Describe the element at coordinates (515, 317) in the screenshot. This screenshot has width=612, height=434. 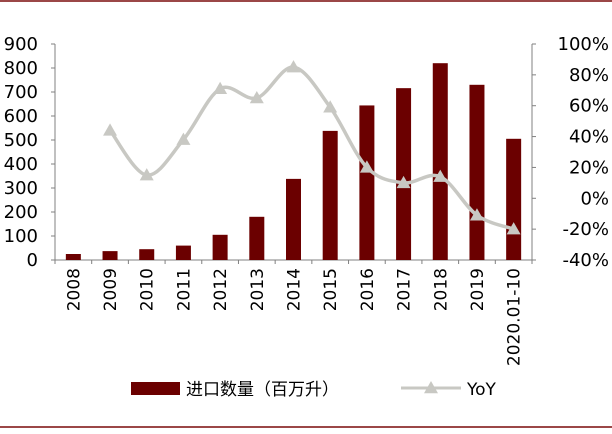
I see `x-tick-label: 2020.01-10` at that location.